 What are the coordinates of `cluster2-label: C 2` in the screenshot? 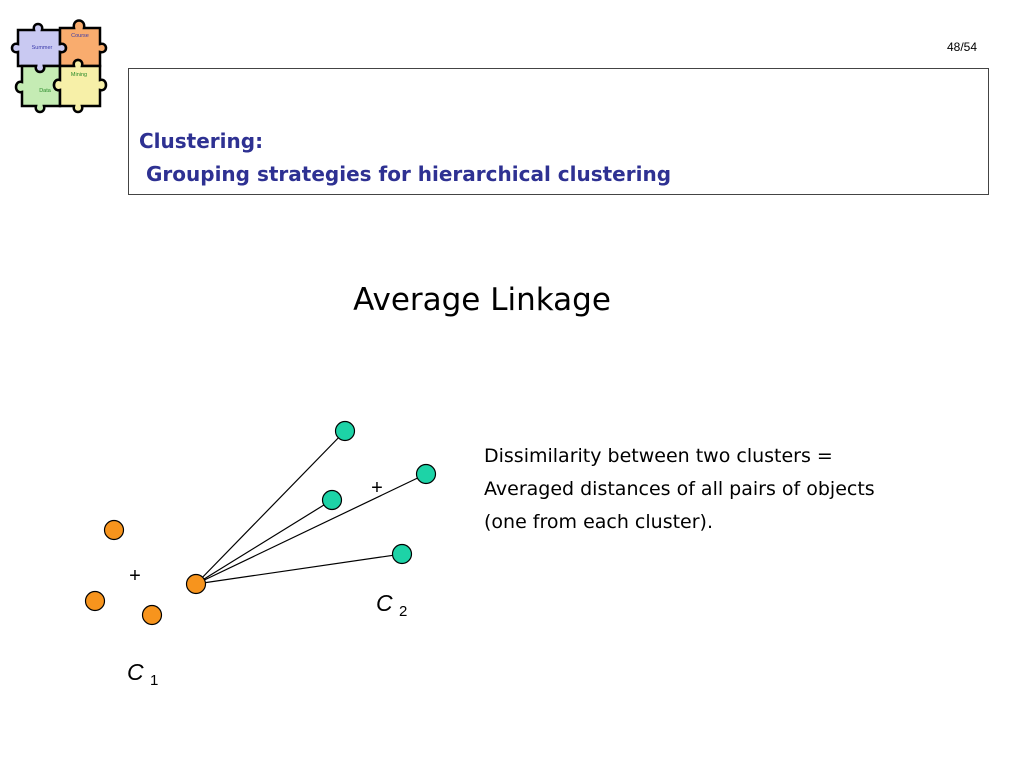 It's located at (391, 605).